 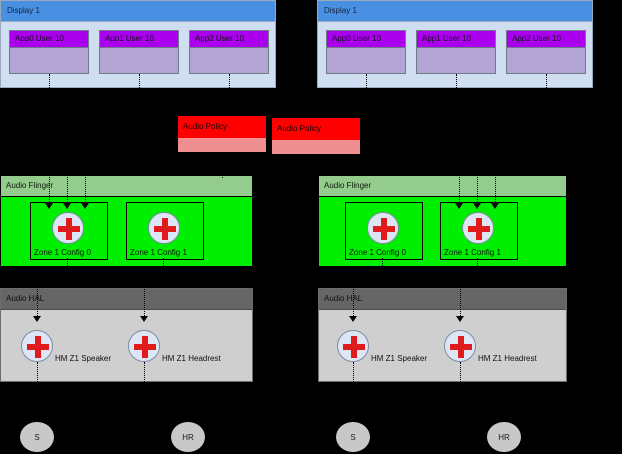 I want to click on endpoint-headrest-label-right: HR, so click(x=504, y=437).